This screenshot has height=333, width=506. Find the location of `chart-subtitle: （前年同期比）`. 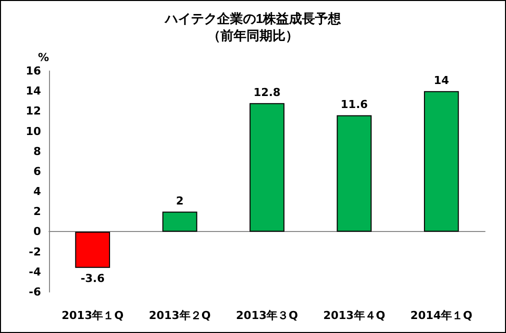

chart-subtitle: （前年同期比） is located at coordinates (253, 35).